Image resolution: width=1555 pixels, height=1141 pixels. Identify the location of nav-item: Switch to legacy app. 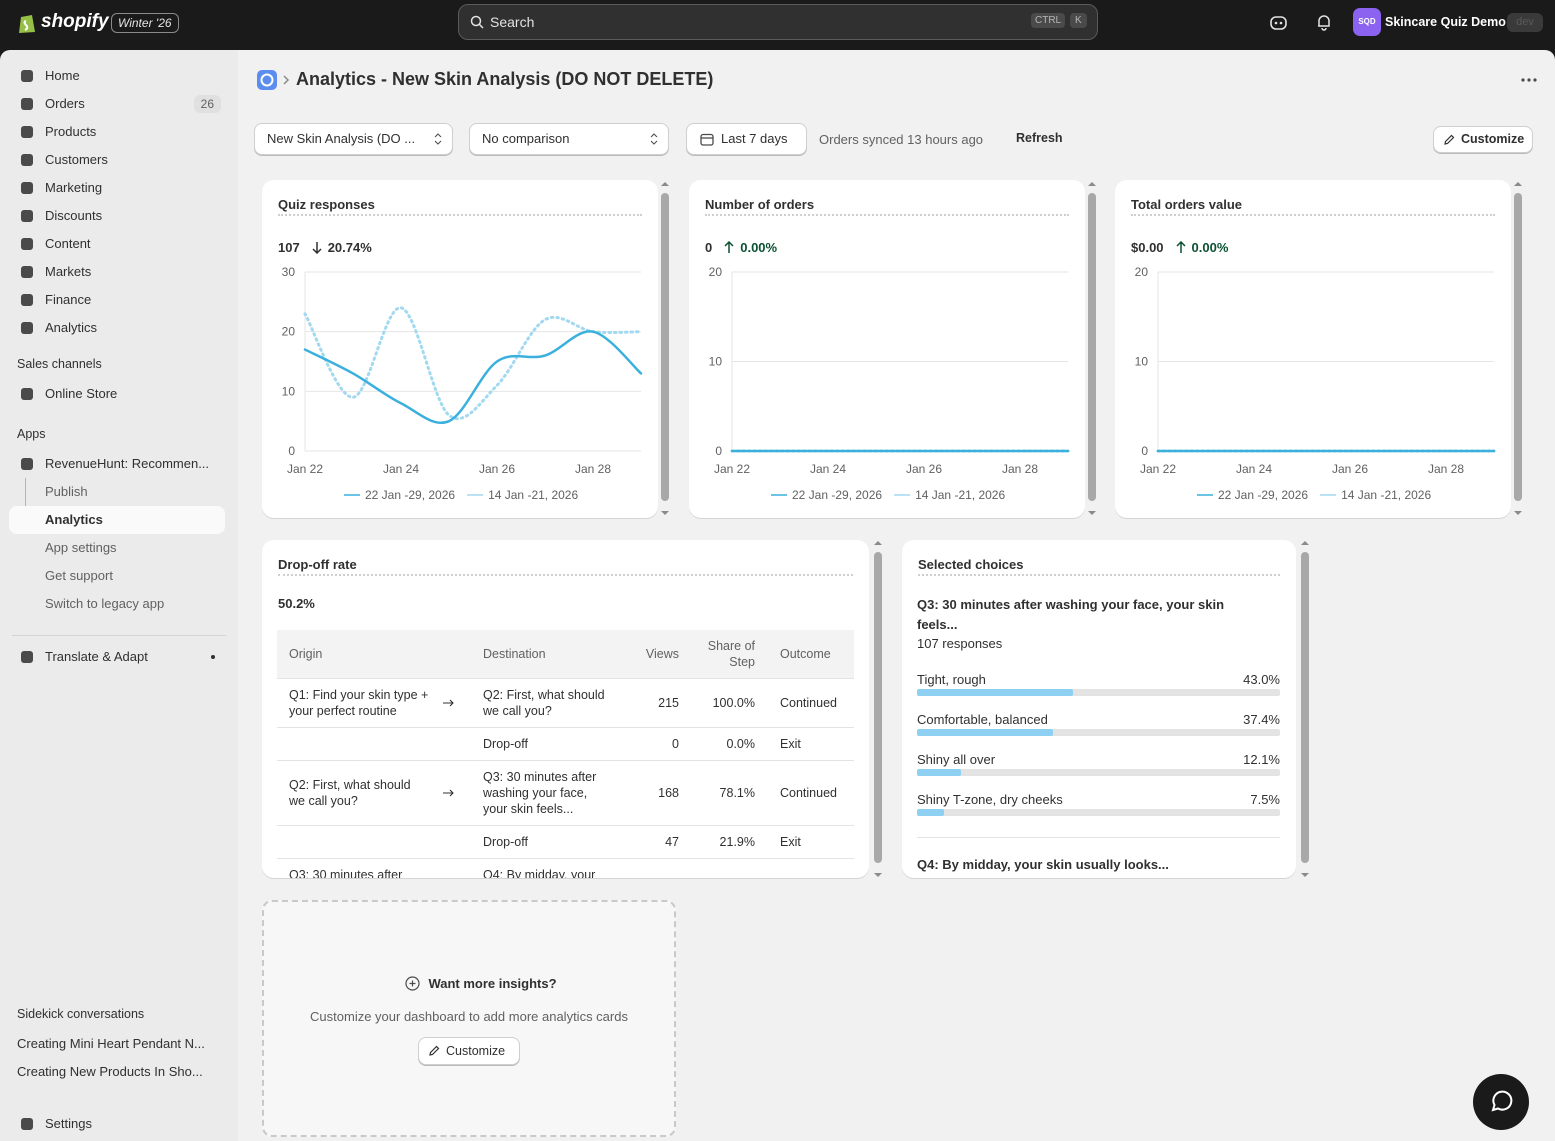
(117, 604).